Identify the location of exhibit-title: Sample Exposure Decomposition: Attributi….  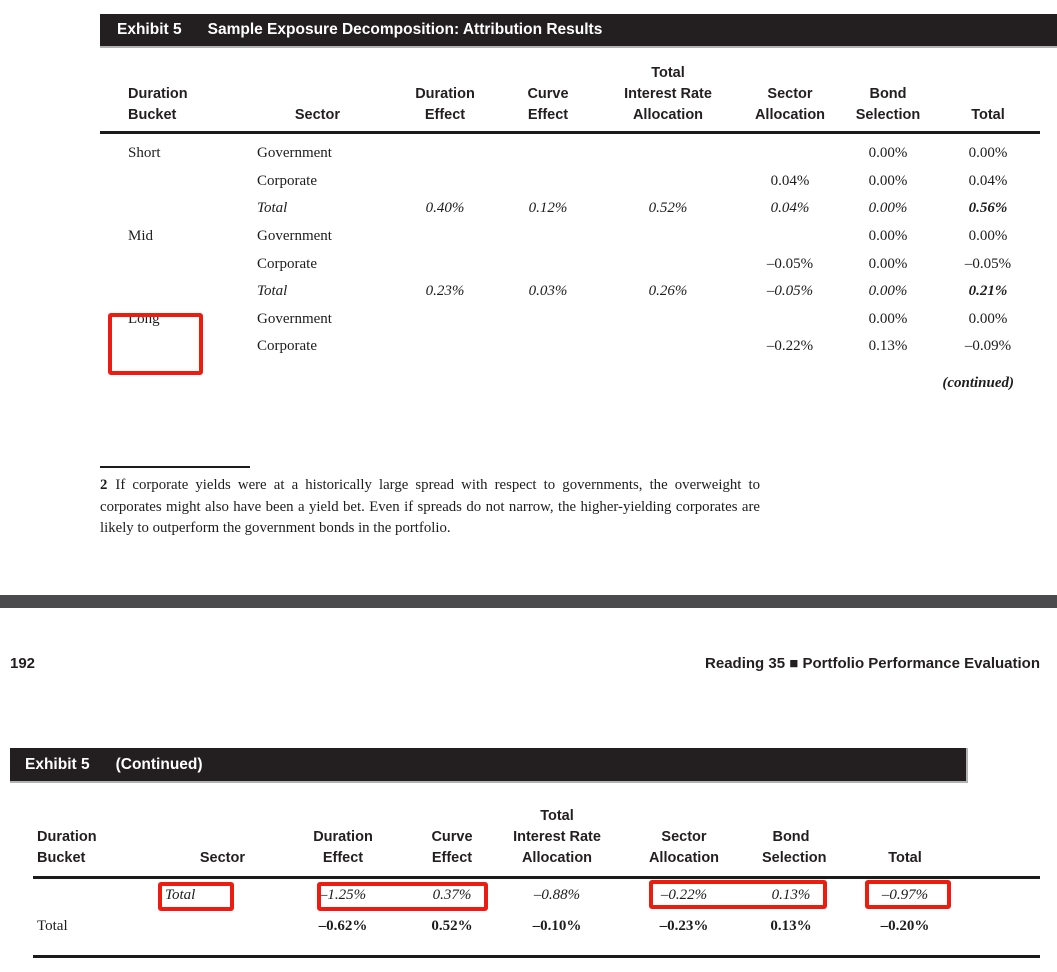
(405, 29).